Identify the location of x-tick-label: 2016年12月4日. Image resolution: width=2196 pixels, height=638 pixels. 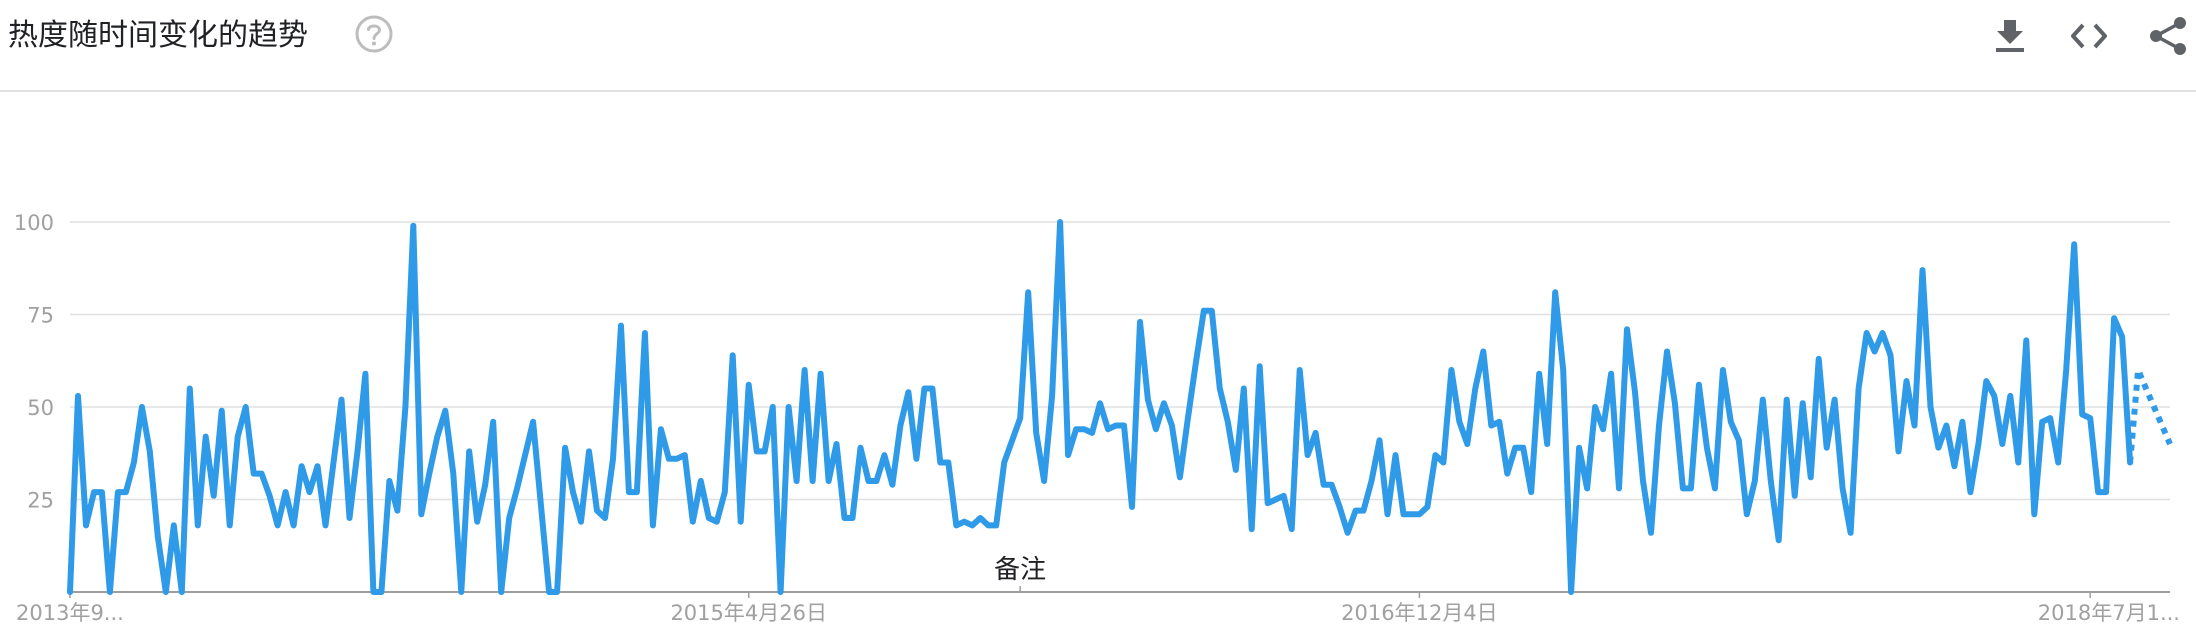
(1419, 613).